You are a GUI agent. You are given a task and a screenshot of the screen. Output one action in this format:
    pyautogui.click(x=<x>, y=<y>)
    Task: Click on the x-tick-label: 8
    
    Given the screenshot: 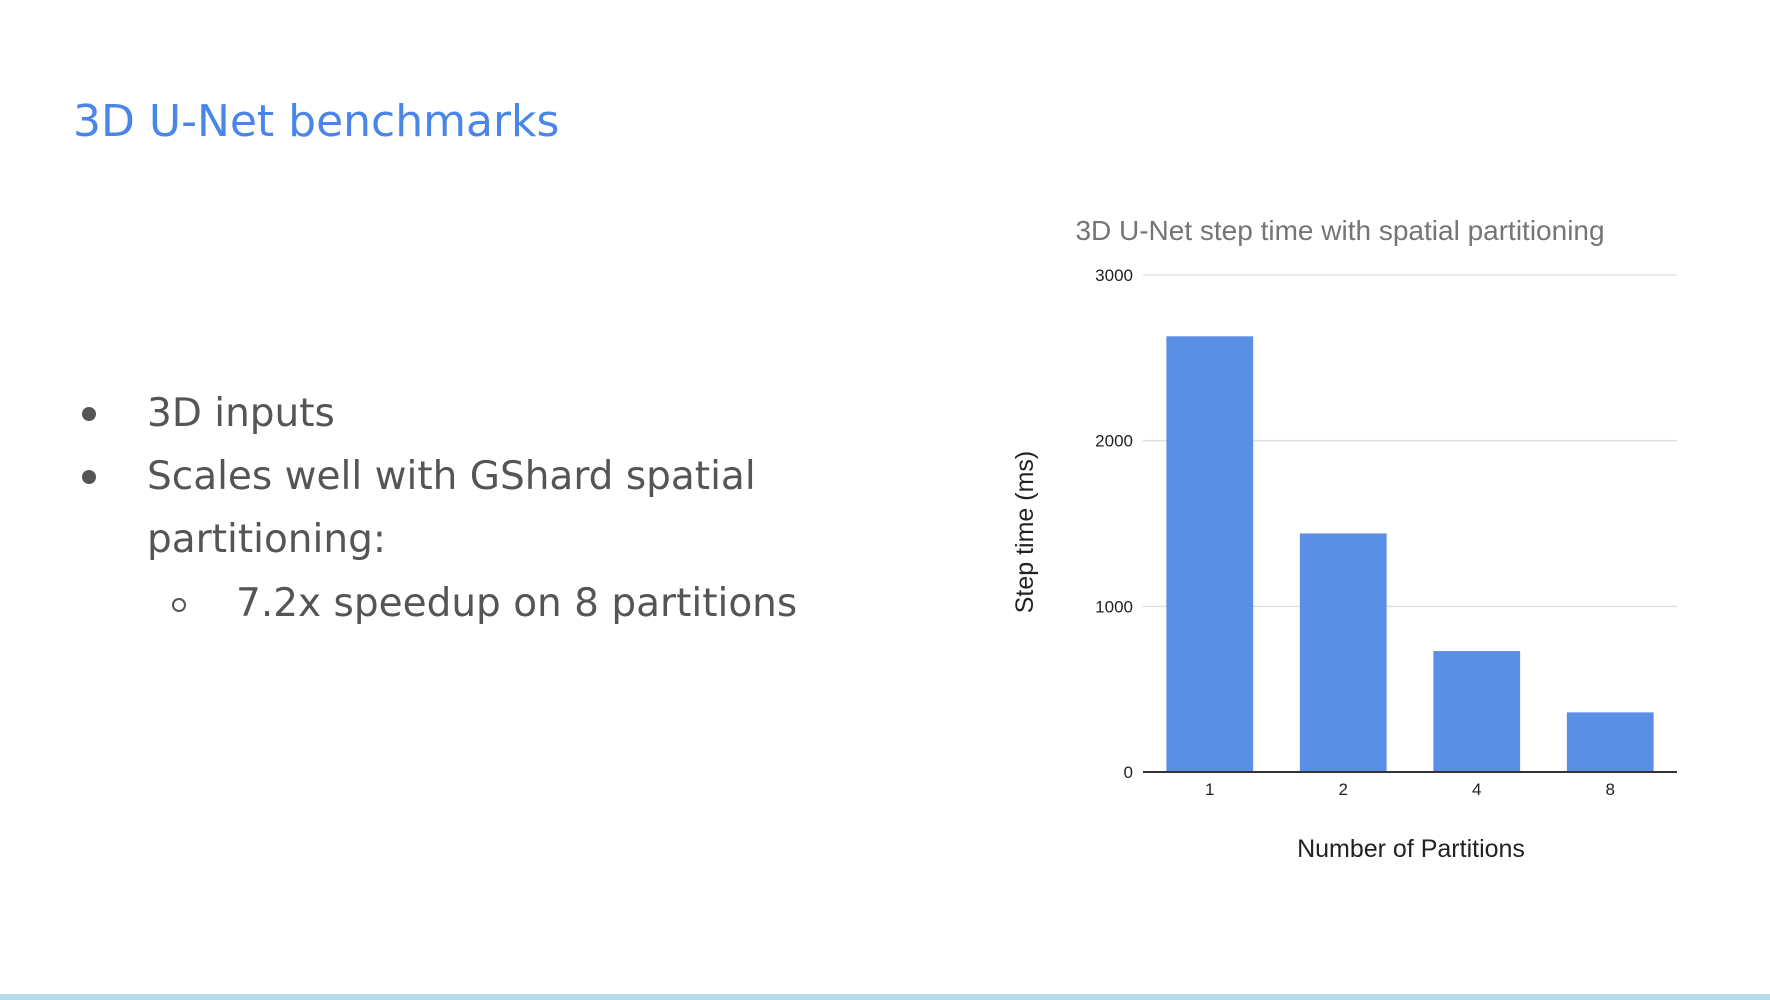 What is the action you would take?
    pyautogui.click(x=1610, y=789)
    